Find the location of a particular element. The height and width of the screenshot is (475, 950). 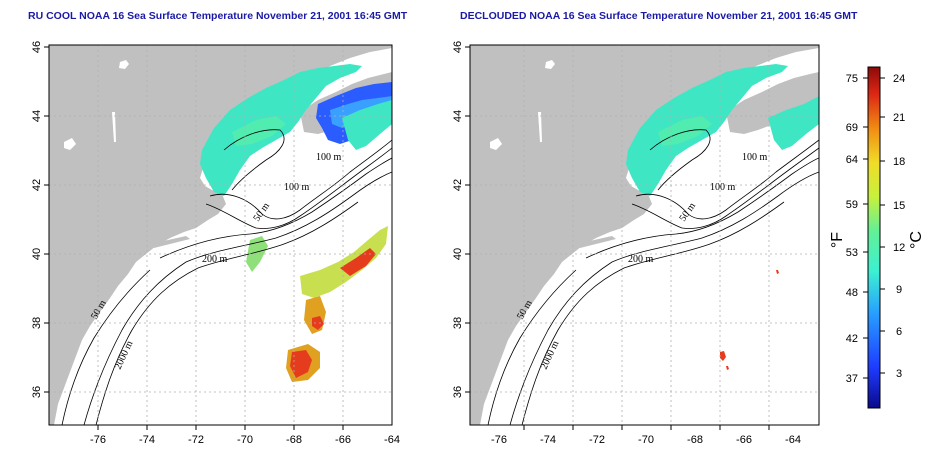

left-x-tick: -76 is located at coordinates (98, 440).